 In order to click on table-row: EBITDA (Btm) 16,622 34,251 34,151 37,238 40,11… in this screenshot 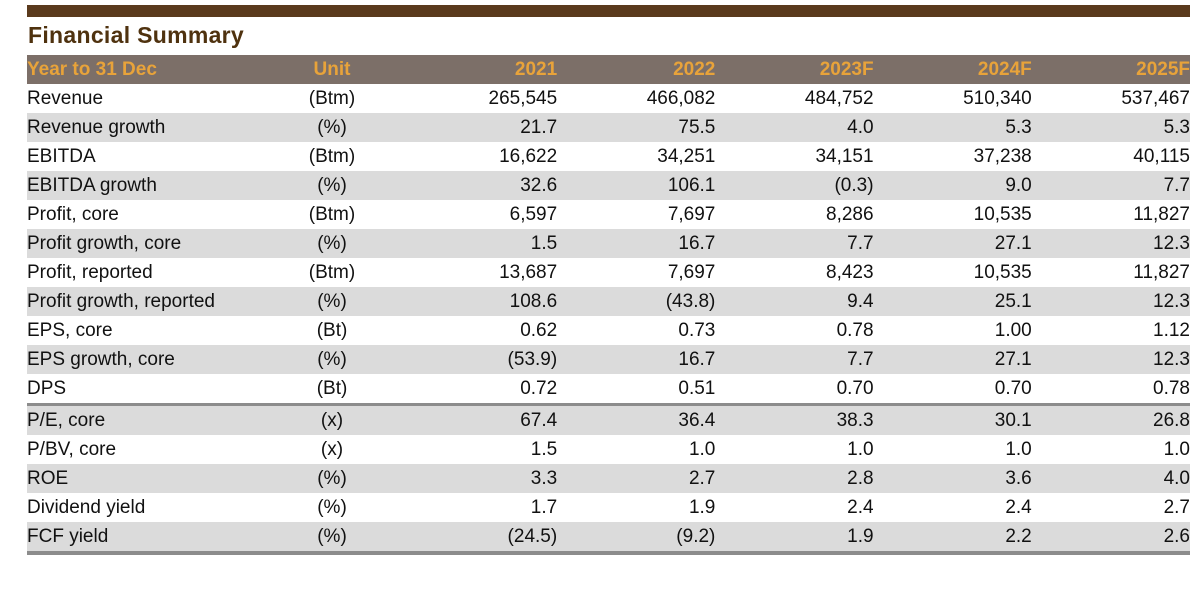, I will do `click(608, 156)`.